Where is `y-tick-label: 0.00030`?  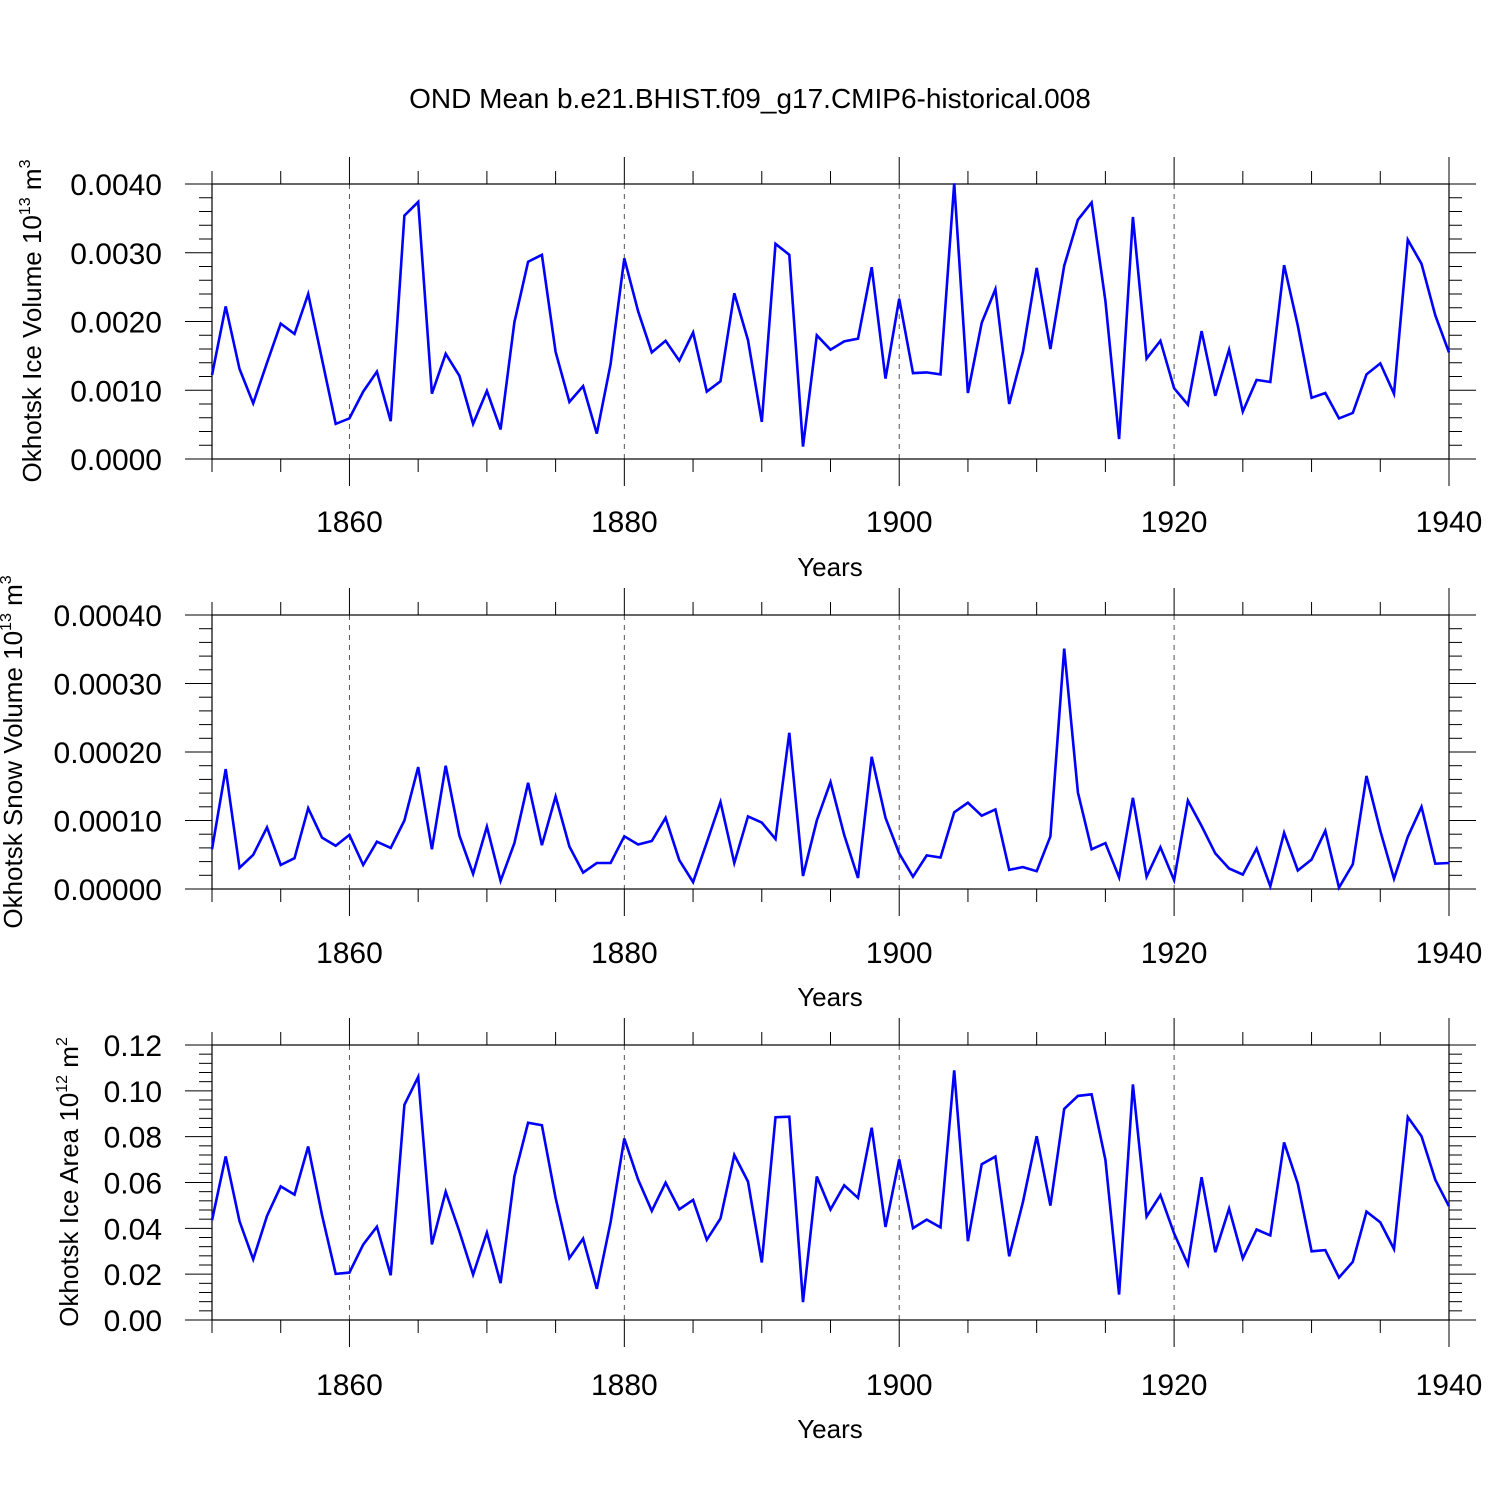
y-tick-label: 0.00030 is located at coordinates (108, 685).